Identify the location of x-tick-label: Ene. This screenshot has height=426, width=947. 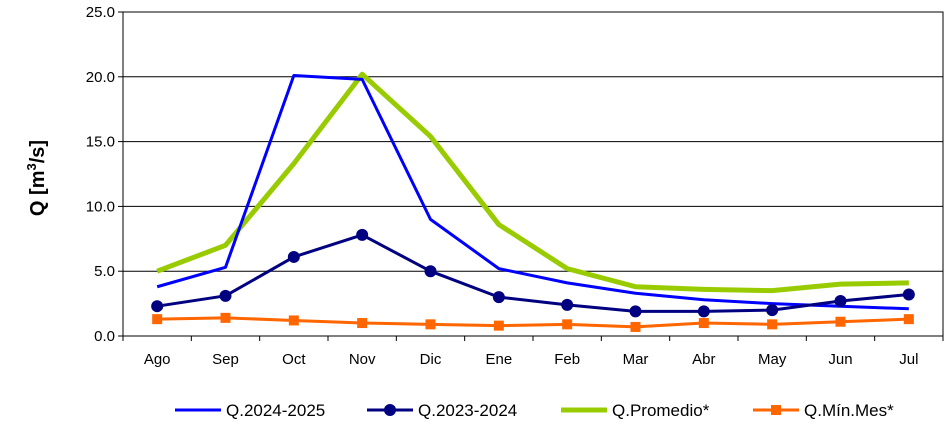
(498, 359).